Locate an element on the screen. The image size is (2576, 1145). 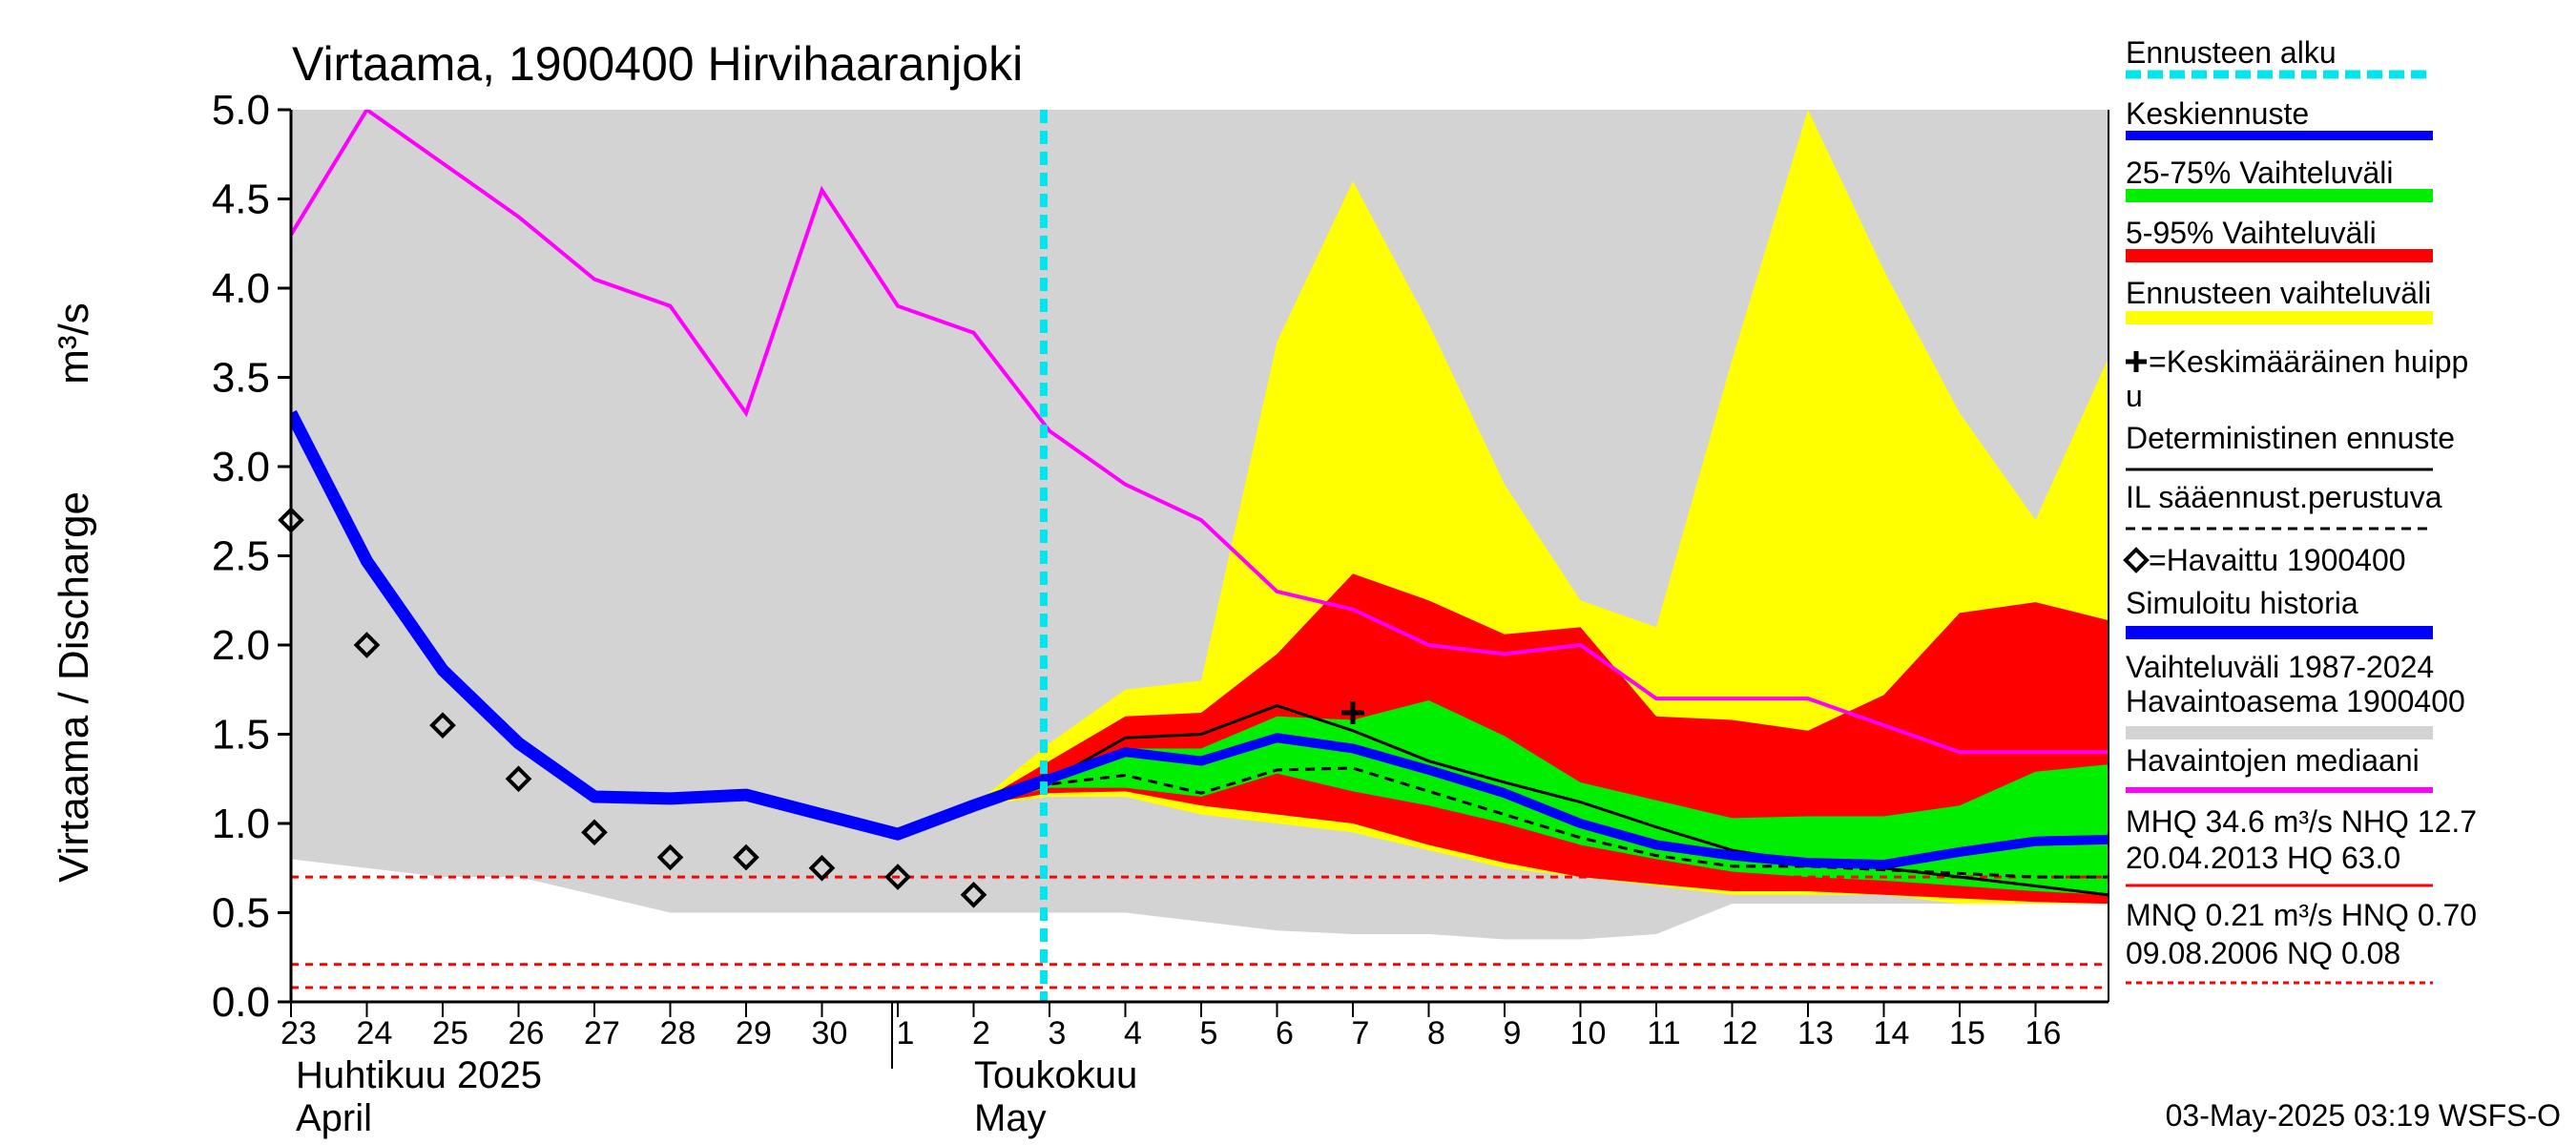
x-tick-label-11: 4 is located at coordinates (1133, 1033).